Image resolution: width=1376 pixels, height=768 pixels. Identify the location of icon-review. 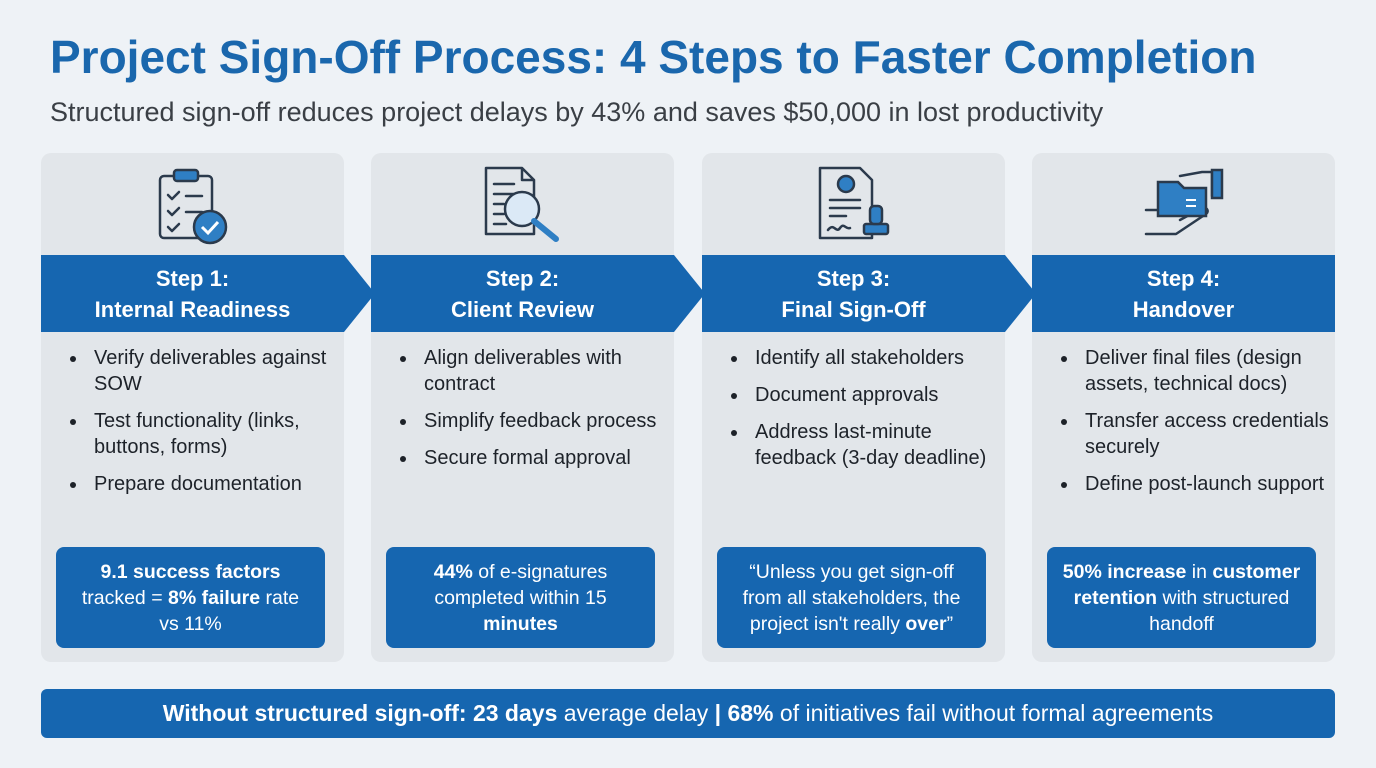
(521, 204).